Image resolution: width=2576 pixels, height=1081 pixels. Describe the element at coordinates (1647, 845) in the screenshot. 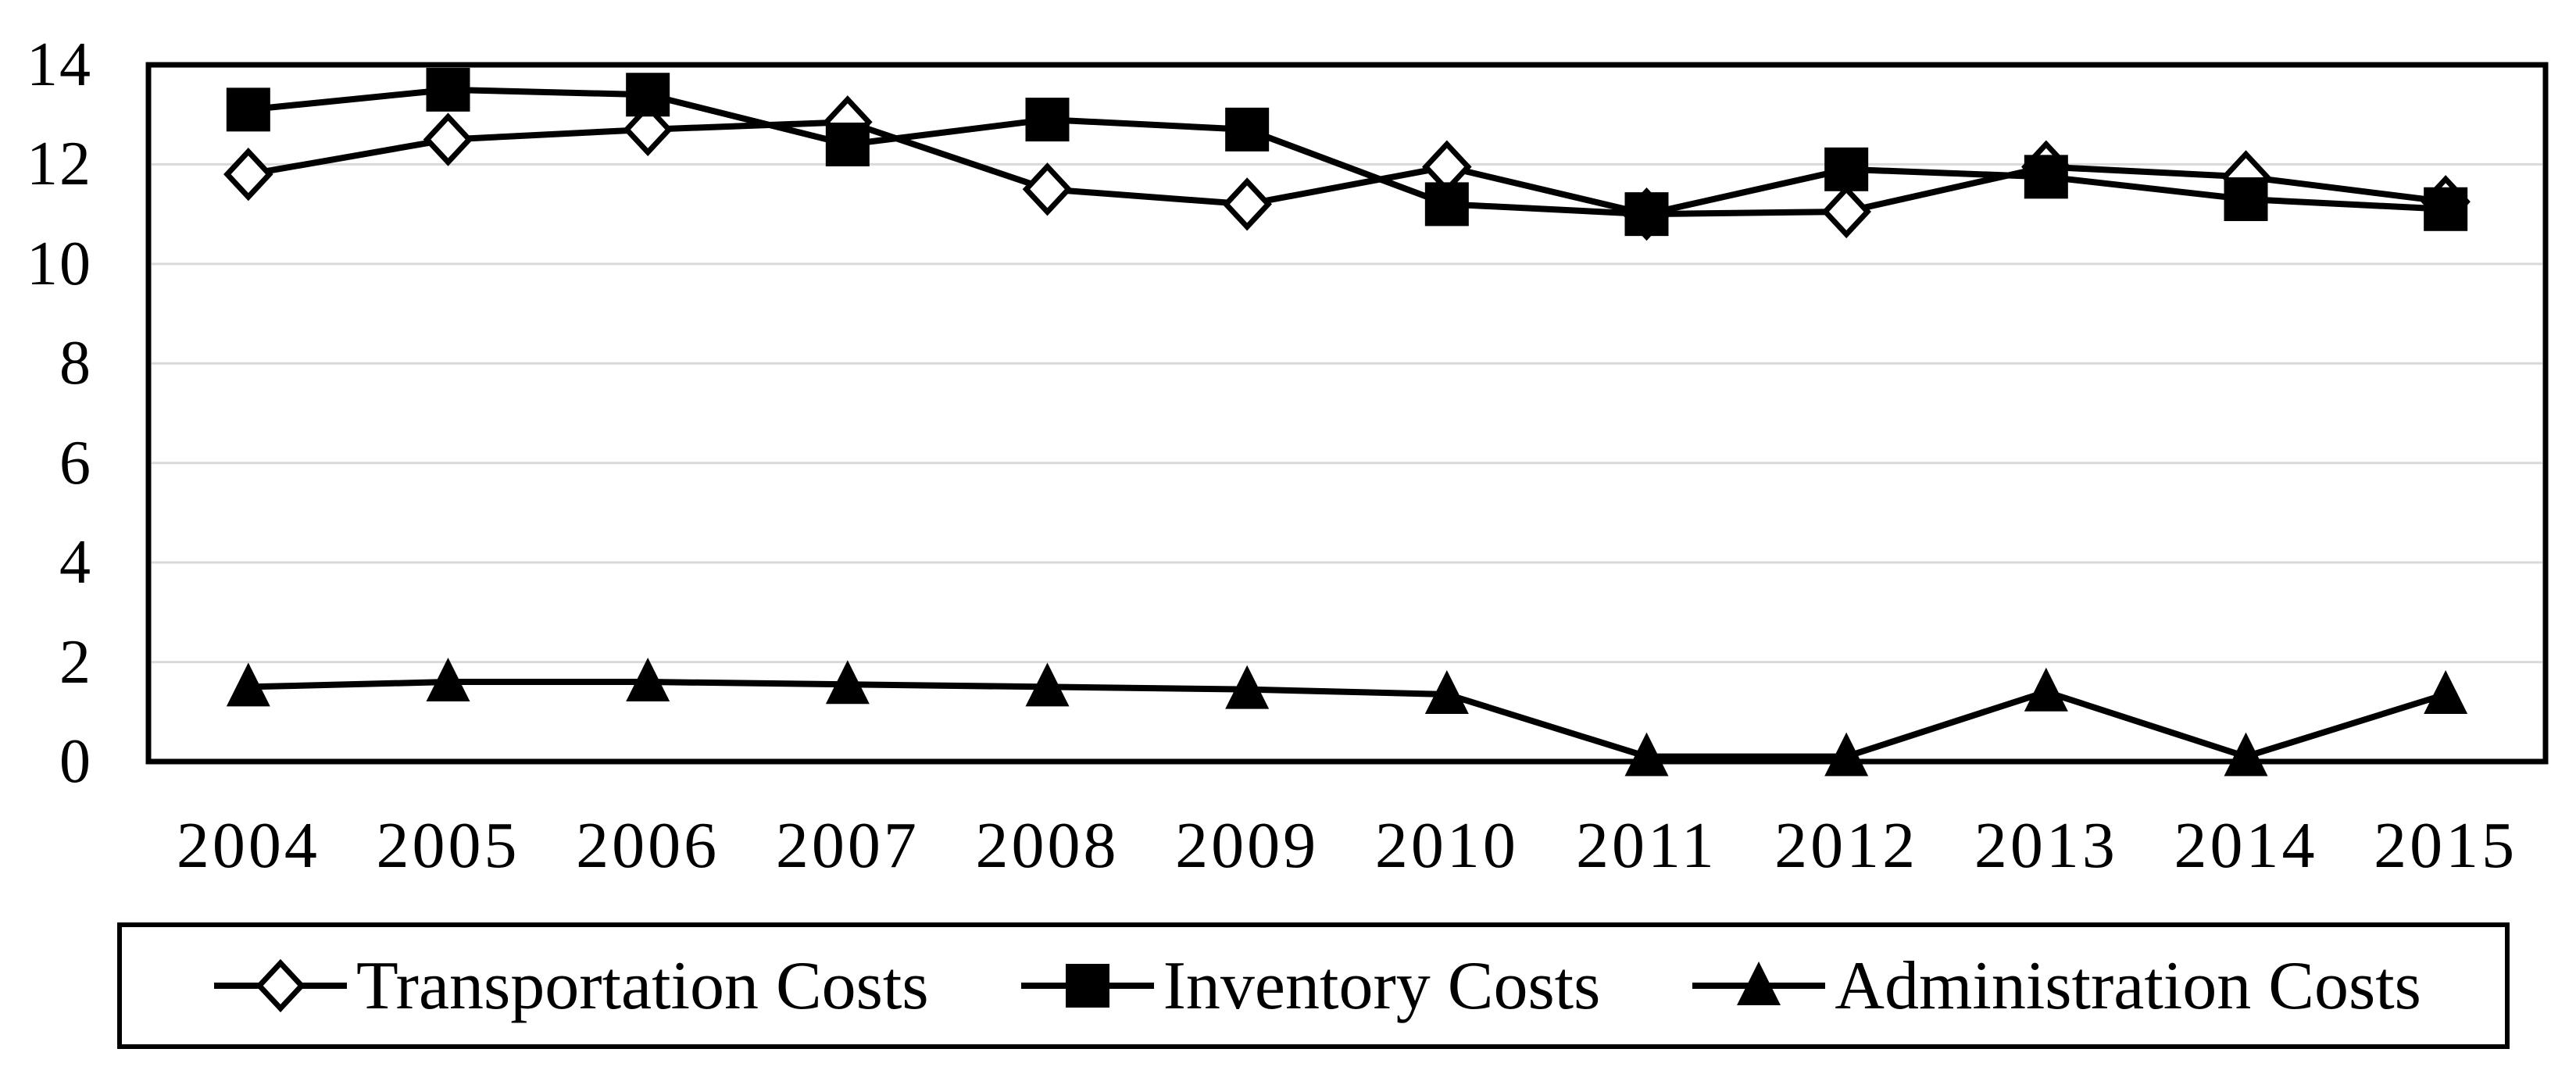

I see `x-tick-label: 2011` at that location.